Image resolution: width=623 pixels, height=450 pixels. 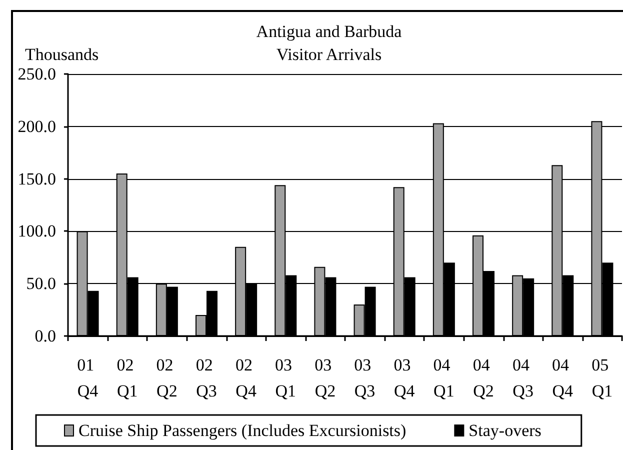 I want to click on x-tick-label: 03 Q3, so click(x=365, y=378).